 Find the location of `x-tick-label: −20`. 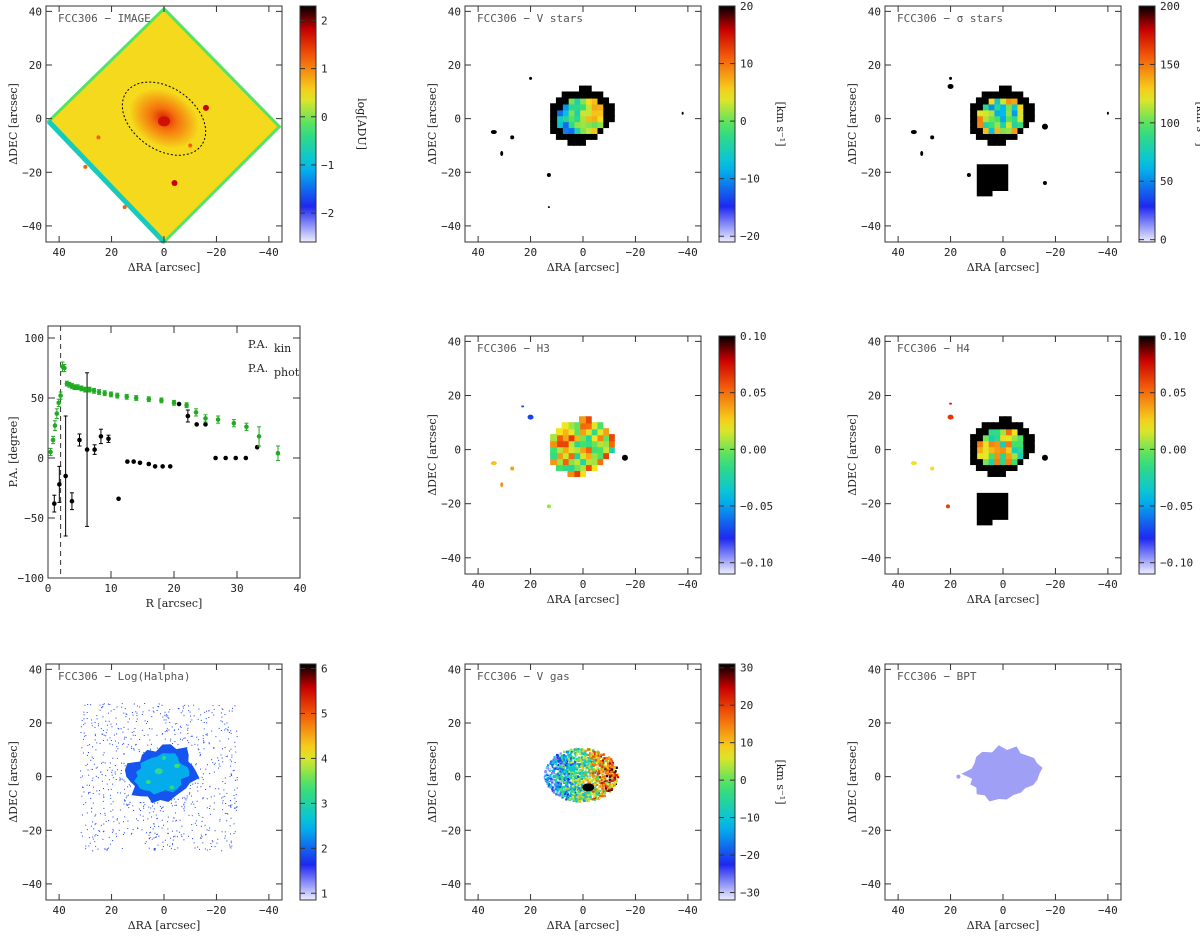

x-tick-label: −20 is located at coordinates (1056, 584).